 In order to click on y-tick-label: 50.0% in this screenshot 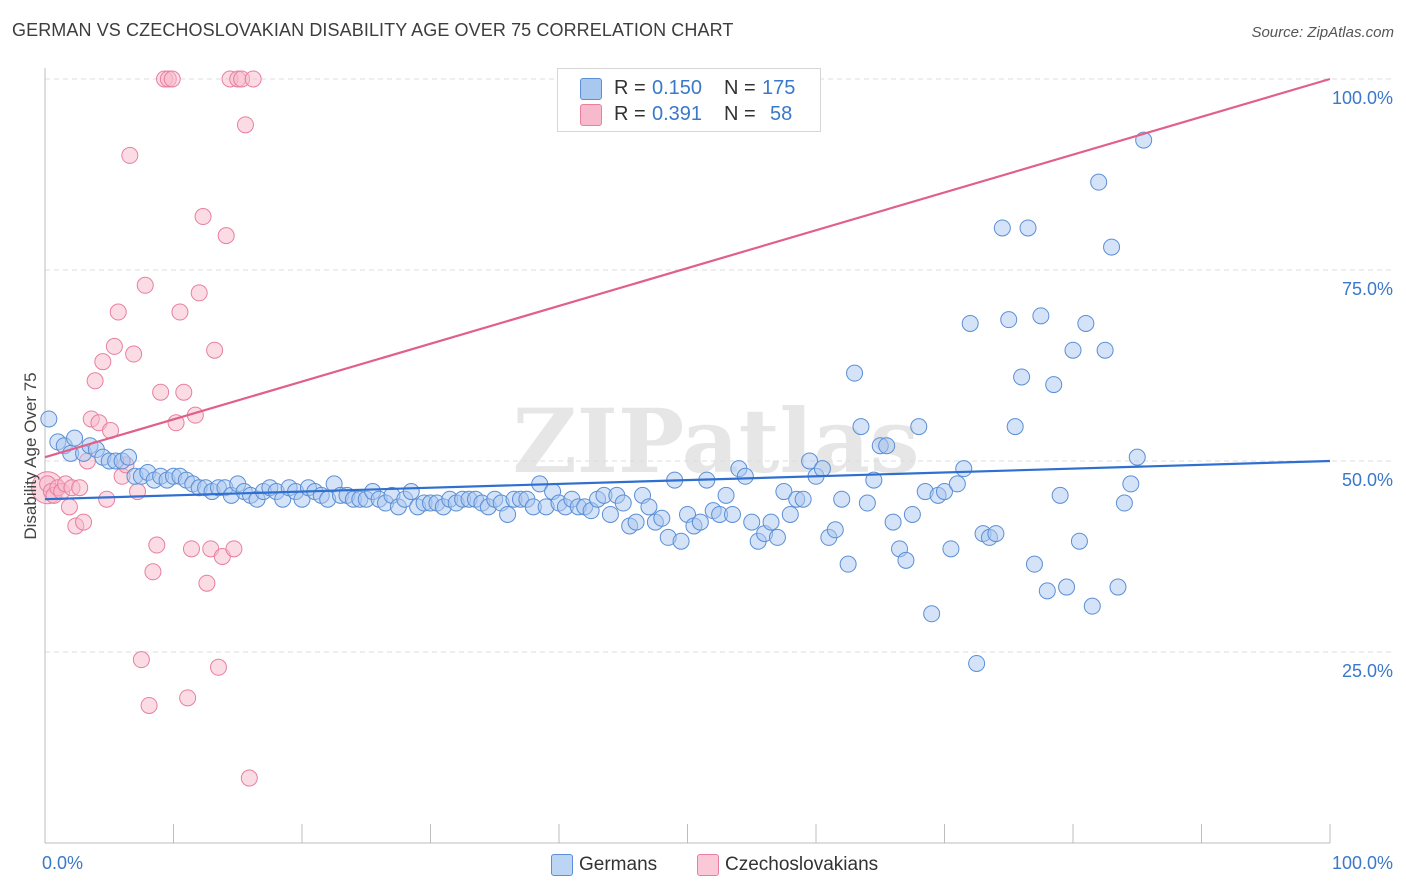, I will do `click(1367, 480)`.